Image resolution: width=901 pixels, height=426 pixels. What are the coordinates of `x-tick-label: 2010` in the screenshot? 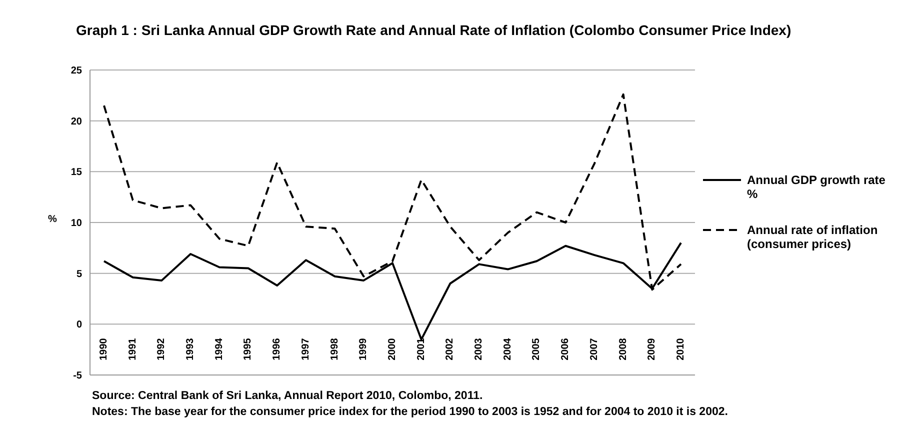 It's located at (681, 349).